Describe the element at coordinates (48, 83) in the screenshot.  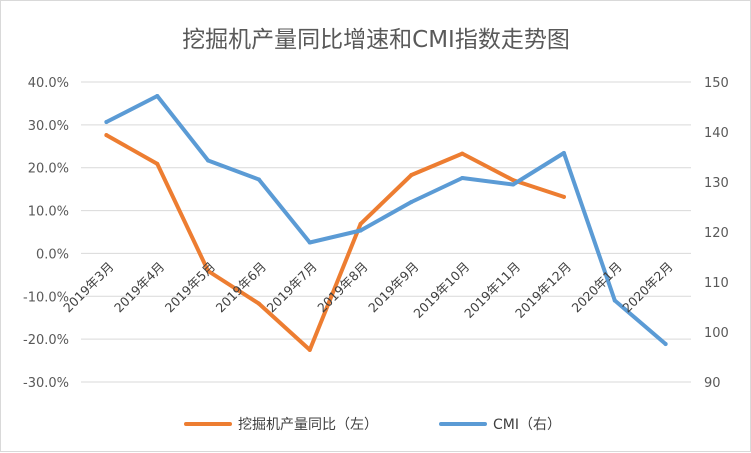
I see `left-tick-label: 40.0%` at that location.